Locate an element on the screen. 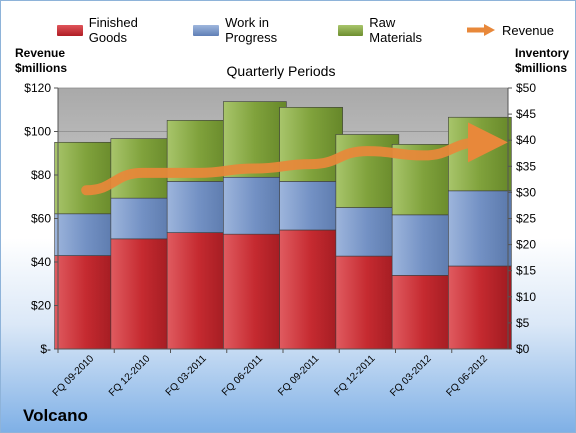 The width and height of the screenshot is (576, 433). left-tick-label: $- is located at coordinates (45, 349).